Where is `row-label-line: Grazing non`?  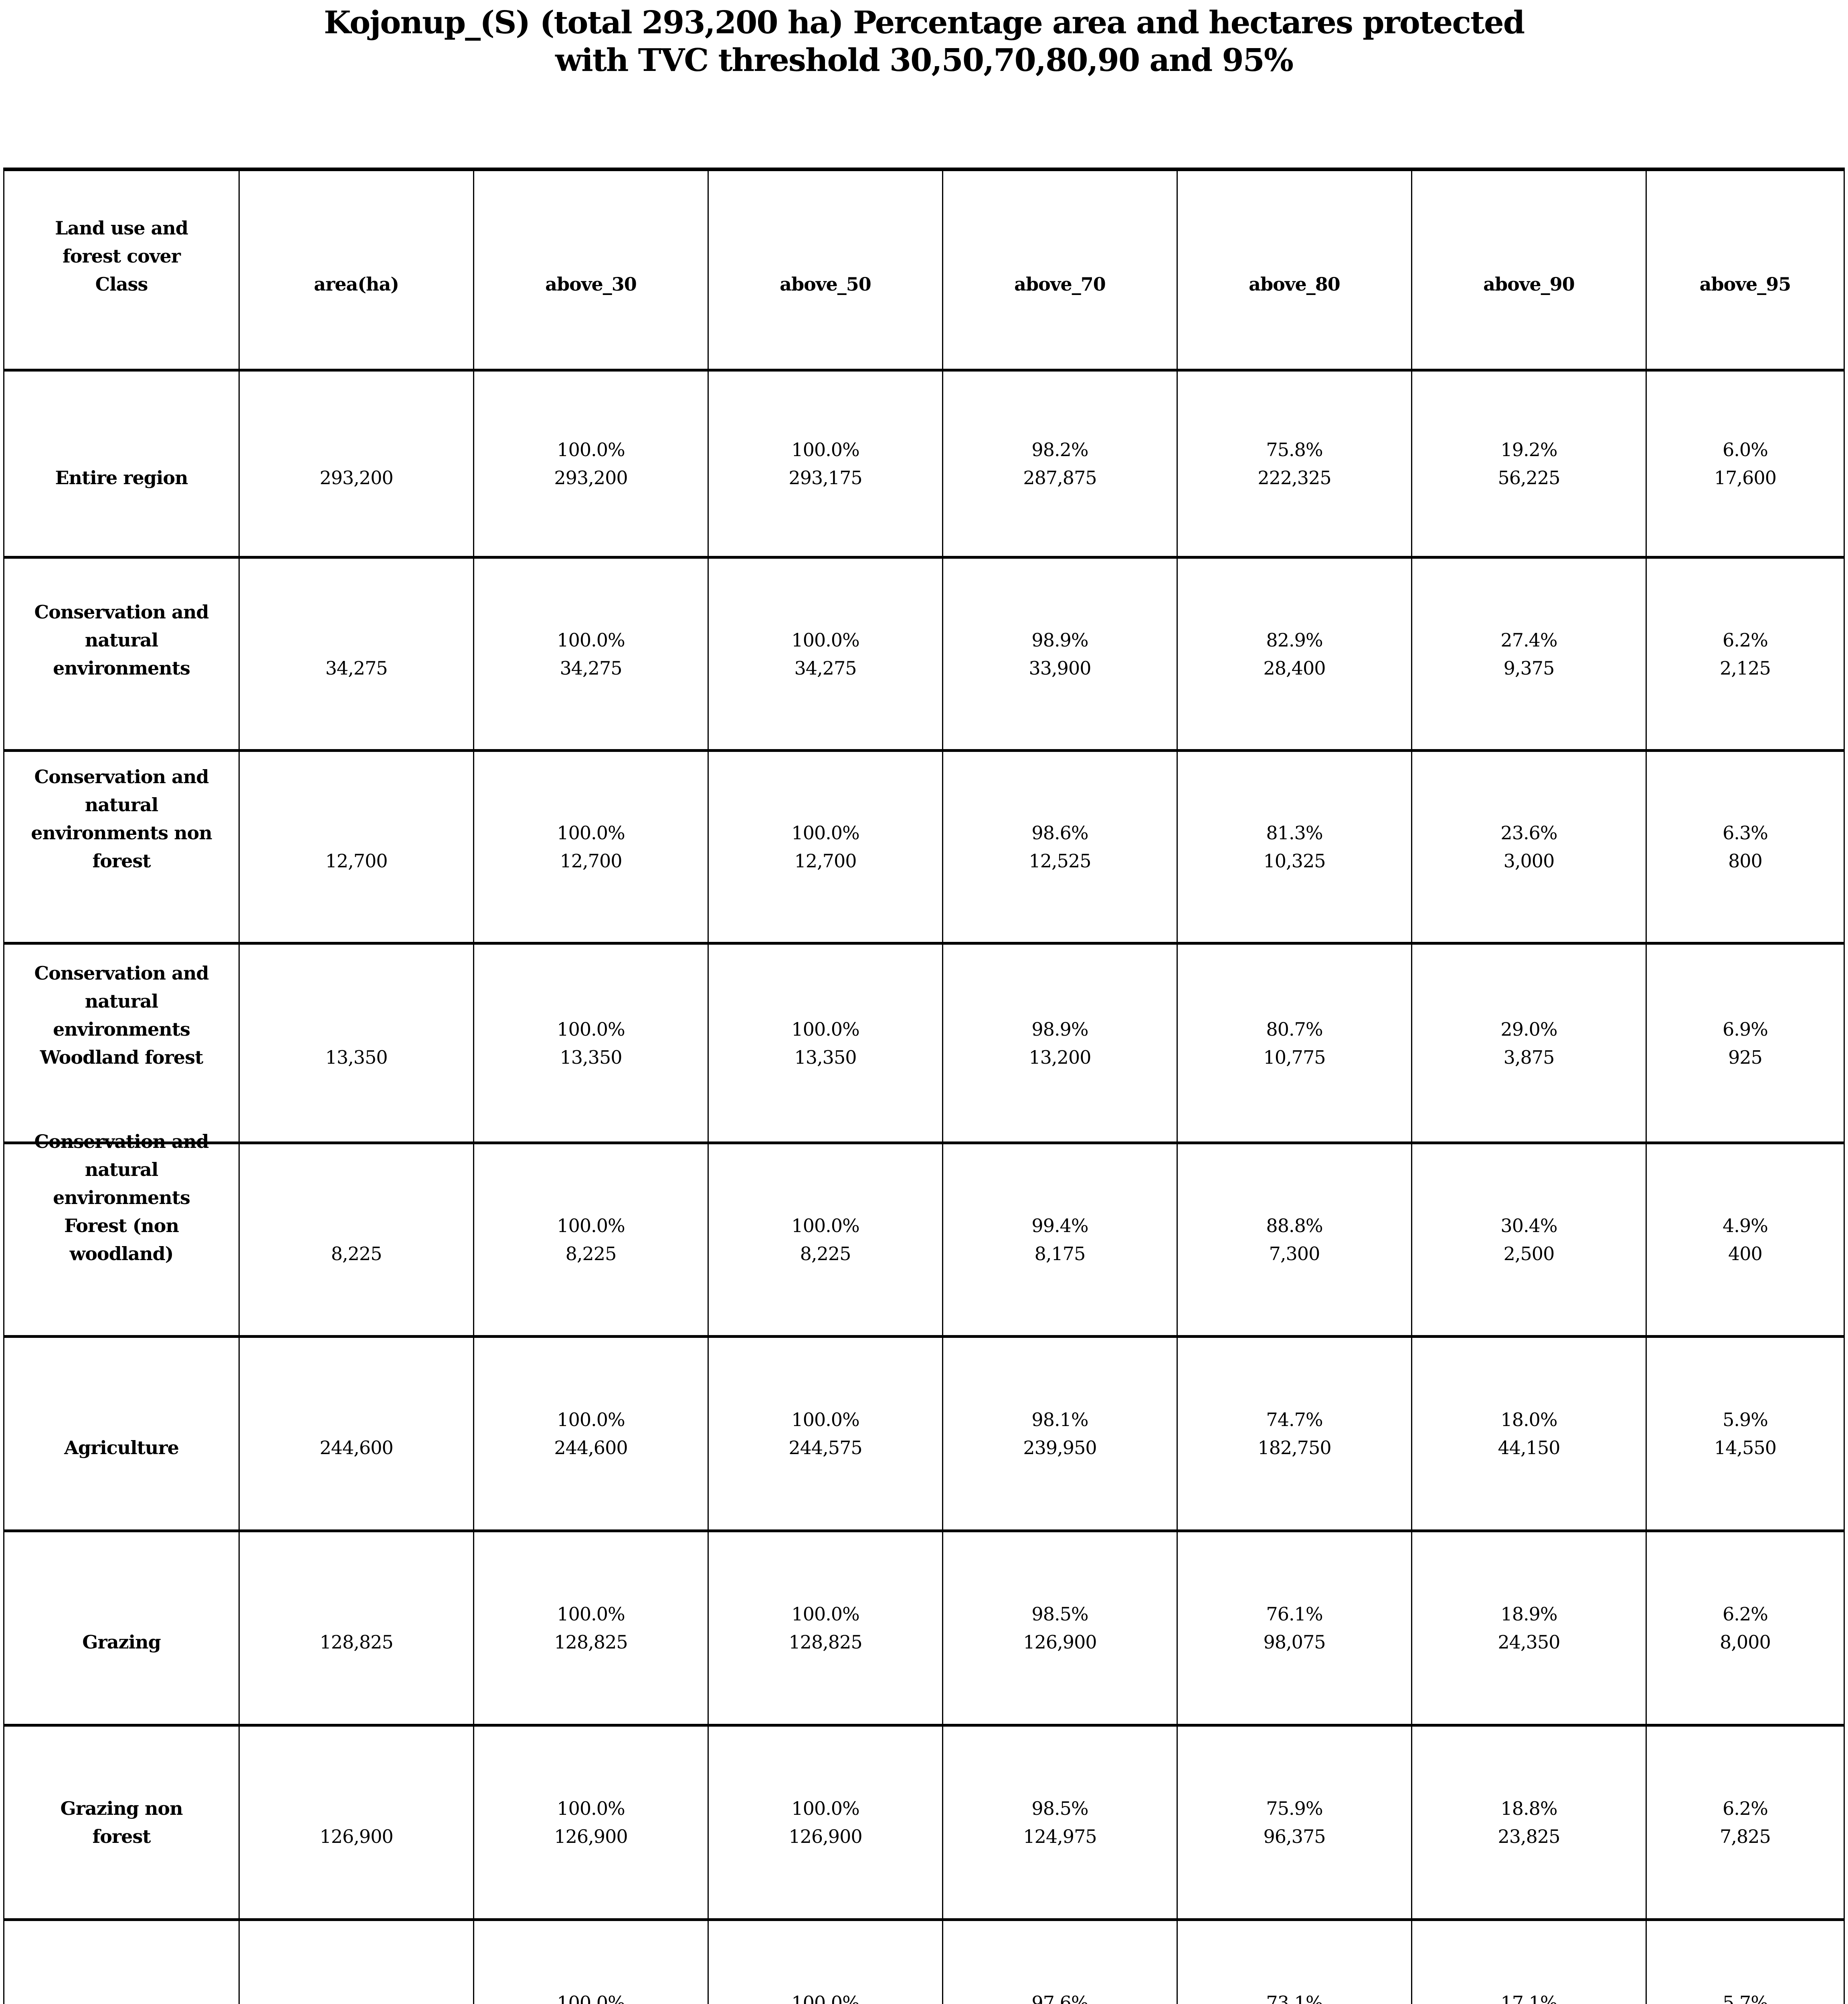 row-label-line: Grazing non is located at coordinates (121, 1809).